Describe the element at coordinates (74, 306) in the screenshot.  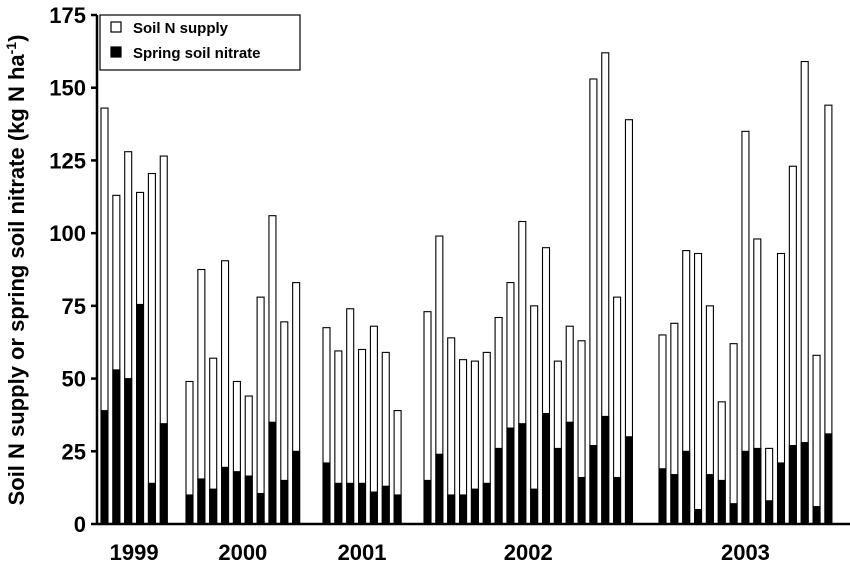
I see `y-tick-label: 75` at that location.